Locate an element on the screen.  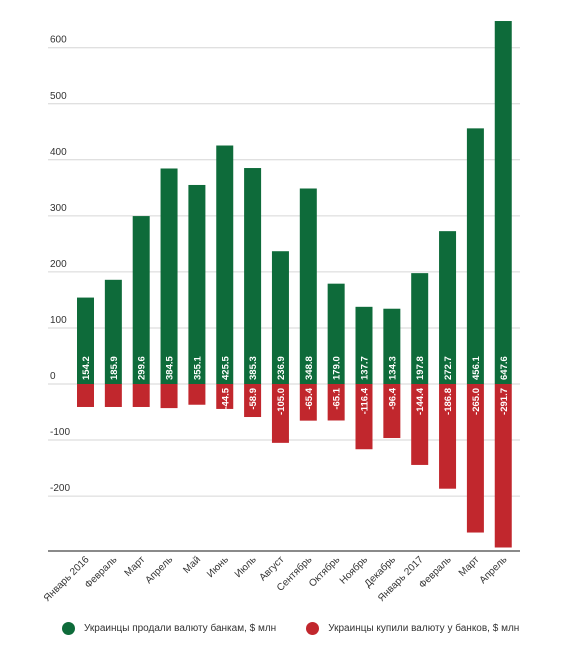
x-tick-label: Октябрь is located at coordinates (324, 572).